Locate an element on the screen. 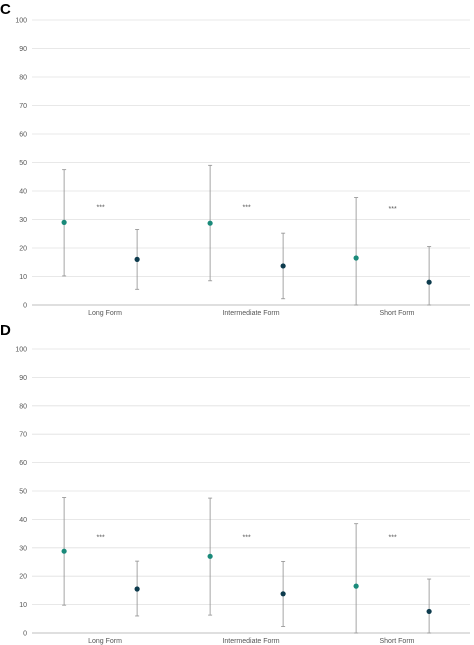 The width and height of the screenshot is (474, 645). panel-letter-c: C is located at coordinates (5, 9).